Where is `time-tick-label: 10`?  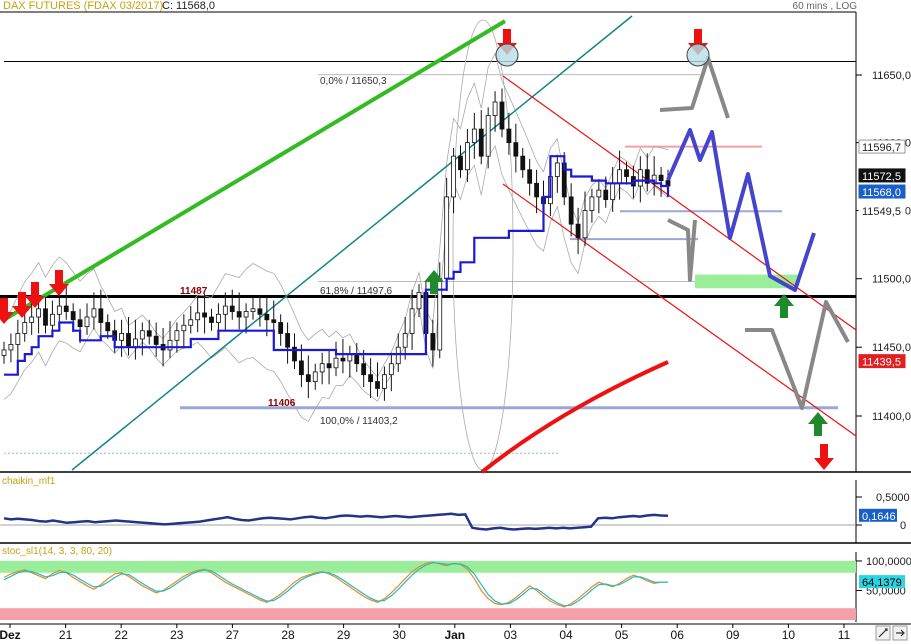
time-tick-label: 10 is located at coordinates (789, 635).